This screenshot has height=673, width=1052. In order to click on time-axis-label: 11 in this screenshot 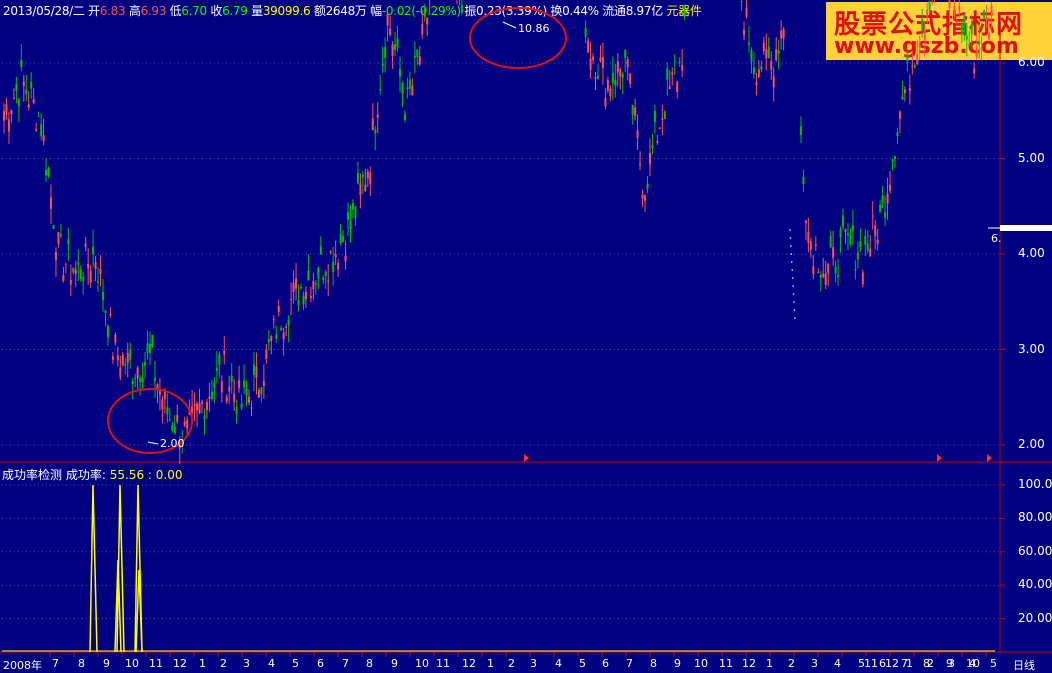, I will do `click(726, 663)`.